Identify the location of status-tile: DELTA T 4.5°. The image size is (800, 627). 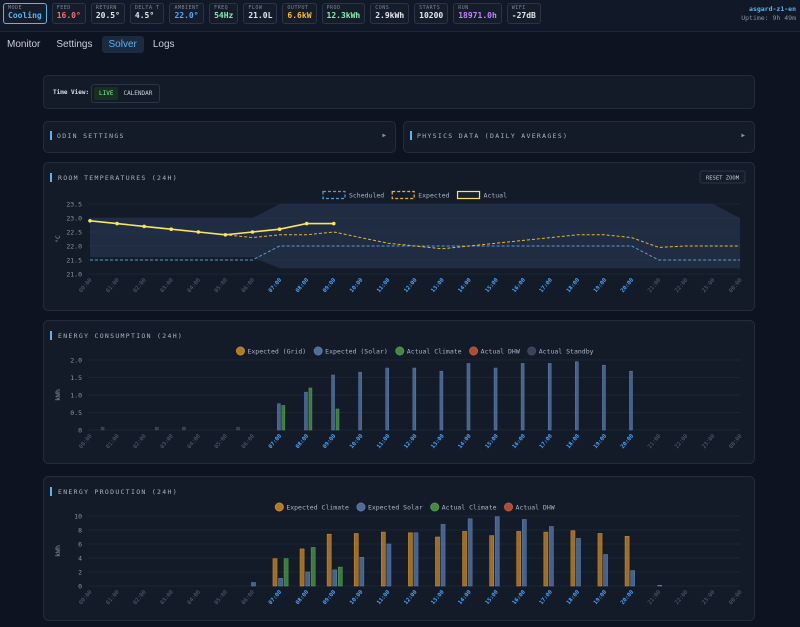
(147, 13).